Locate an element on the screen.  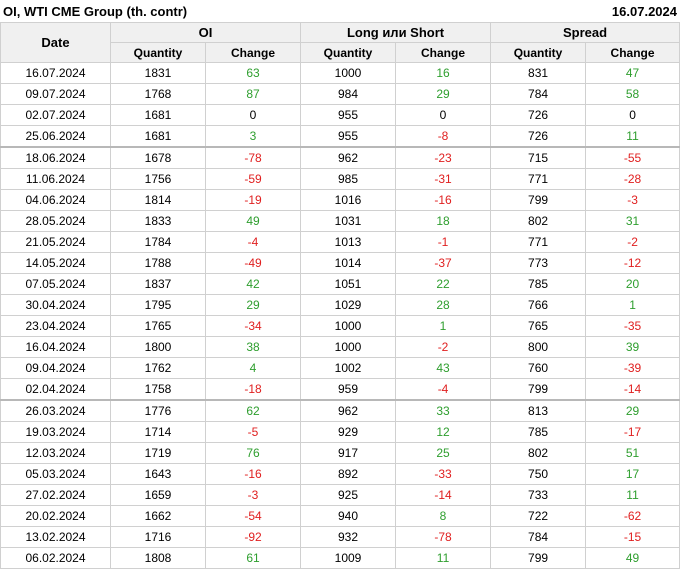
quantity-cell: 715 is located at coordinates (538, 157).